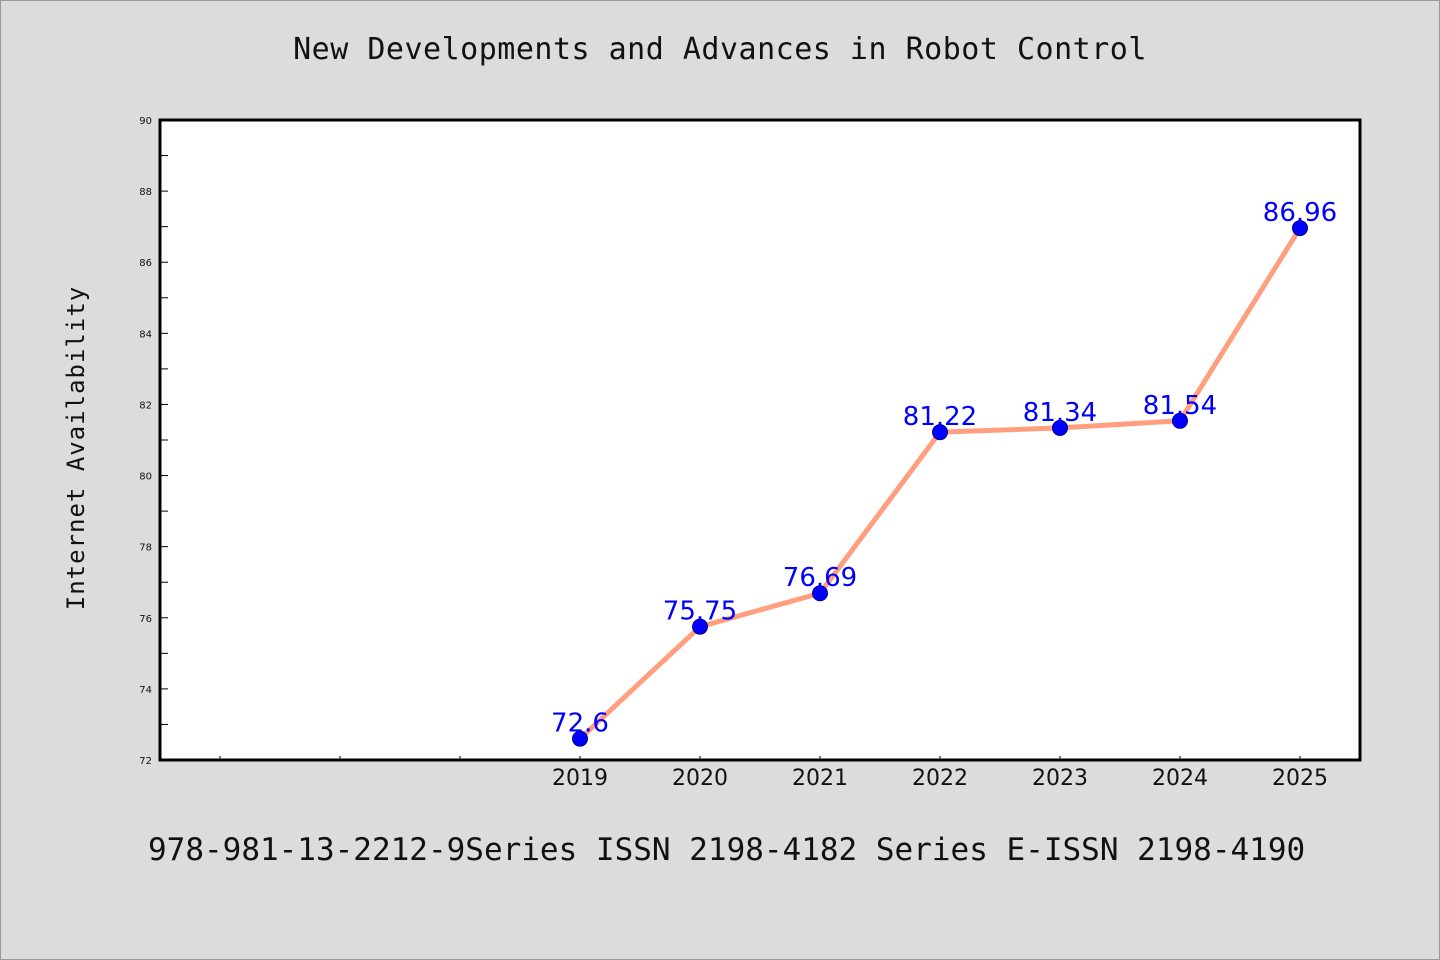 The height and width of the screenshot is (960, 1440). Describe the element at coordinates (1300, 778) in the screenshot. I see `x-tick-label: 2025` at that location.